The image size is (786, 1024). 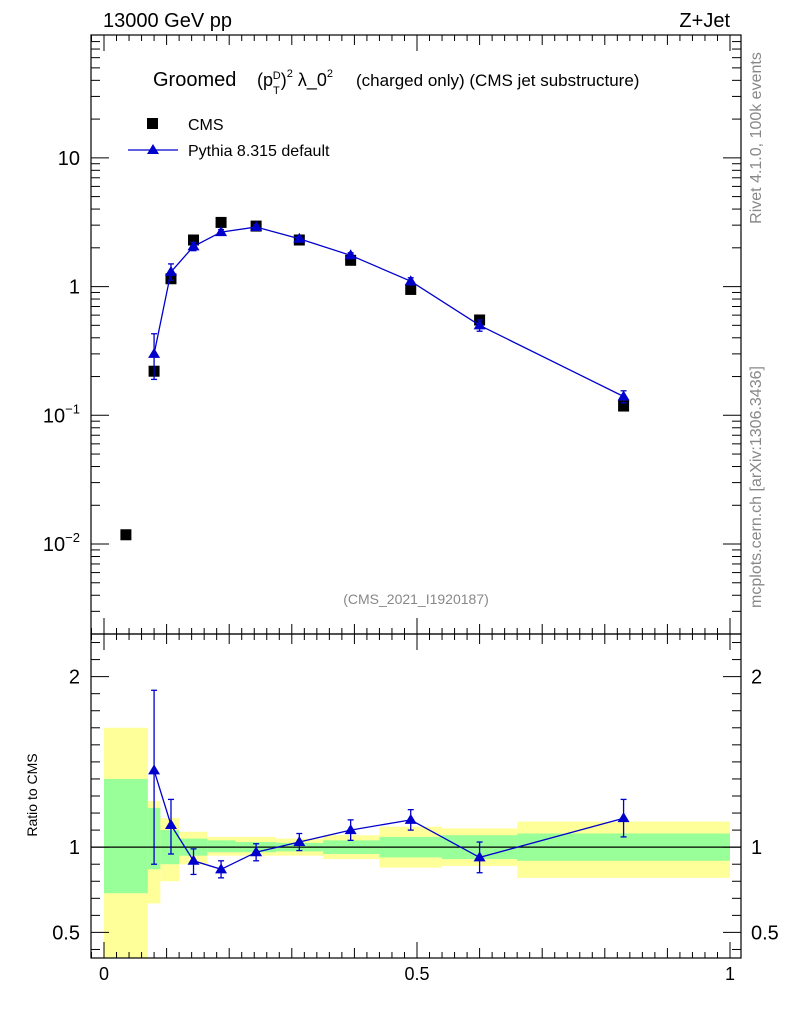 What do you see at coordinates (756, 678) in the screenshot?
I see `ratio-y-tick-label-right-2: 2` at bounding box center [756, 678].